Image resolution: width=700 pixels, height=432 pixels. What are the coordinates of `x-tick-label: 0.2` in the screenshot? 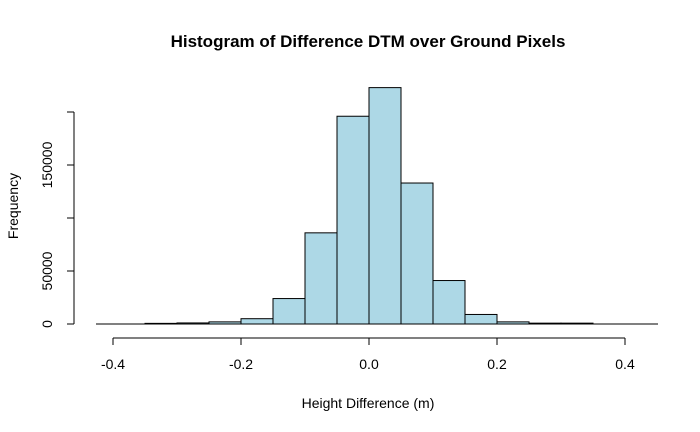 It's located at (497, 364).